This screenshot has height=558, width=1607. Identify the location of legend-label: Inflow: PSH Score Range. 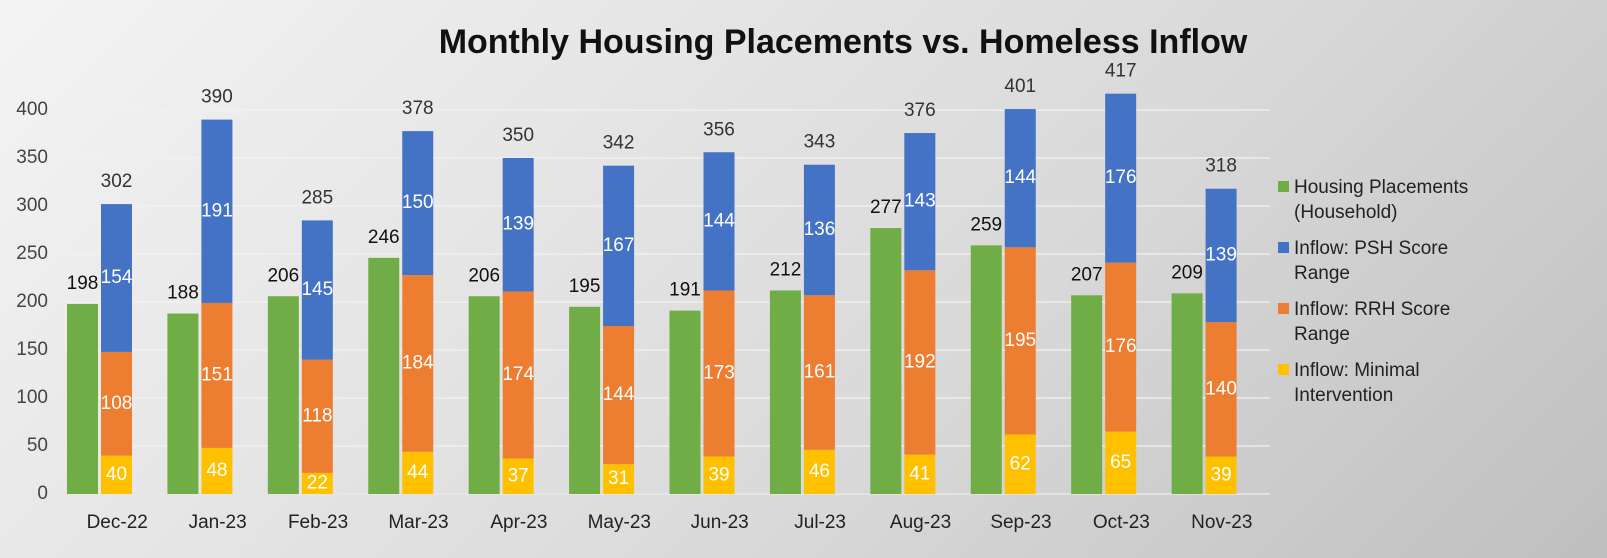
(1371, 261).